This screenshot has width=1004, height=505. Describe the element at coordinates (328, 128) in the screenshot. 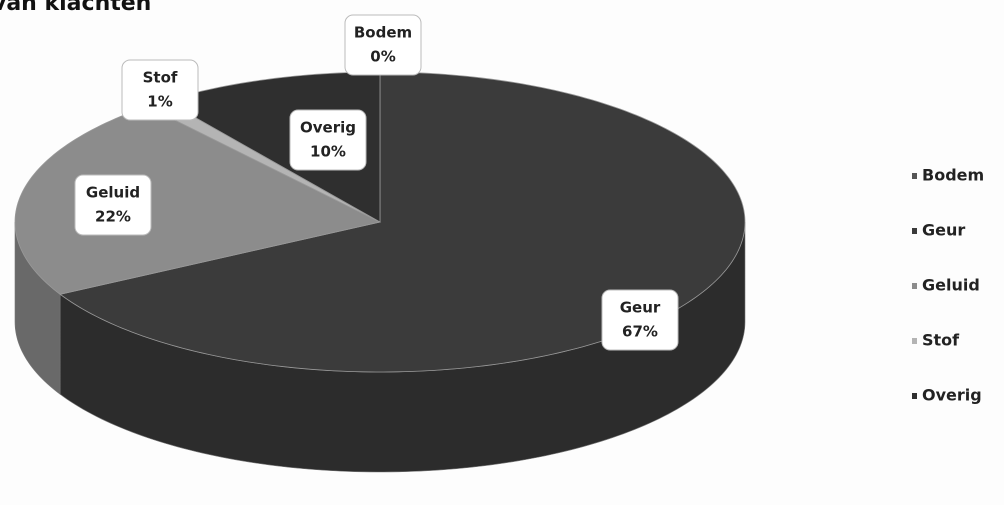

I see `data-label-name: Overig` at that location.